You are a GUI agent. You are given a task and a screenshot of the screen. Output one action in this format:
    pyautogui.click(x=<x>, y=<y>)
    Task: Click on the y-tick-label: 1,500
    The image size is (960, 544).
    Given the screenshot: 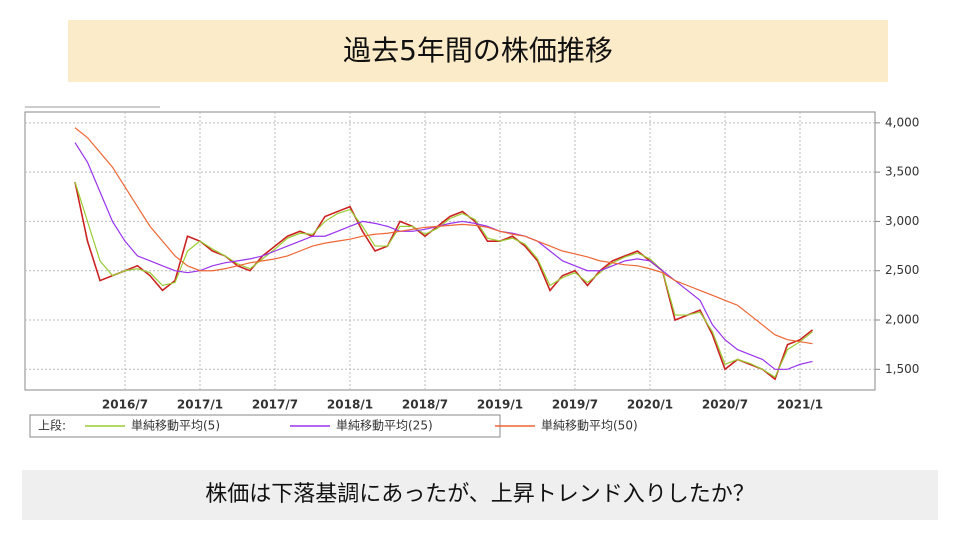 What is the action you would take?
    pyautogui.click(x=902, y=369)
    